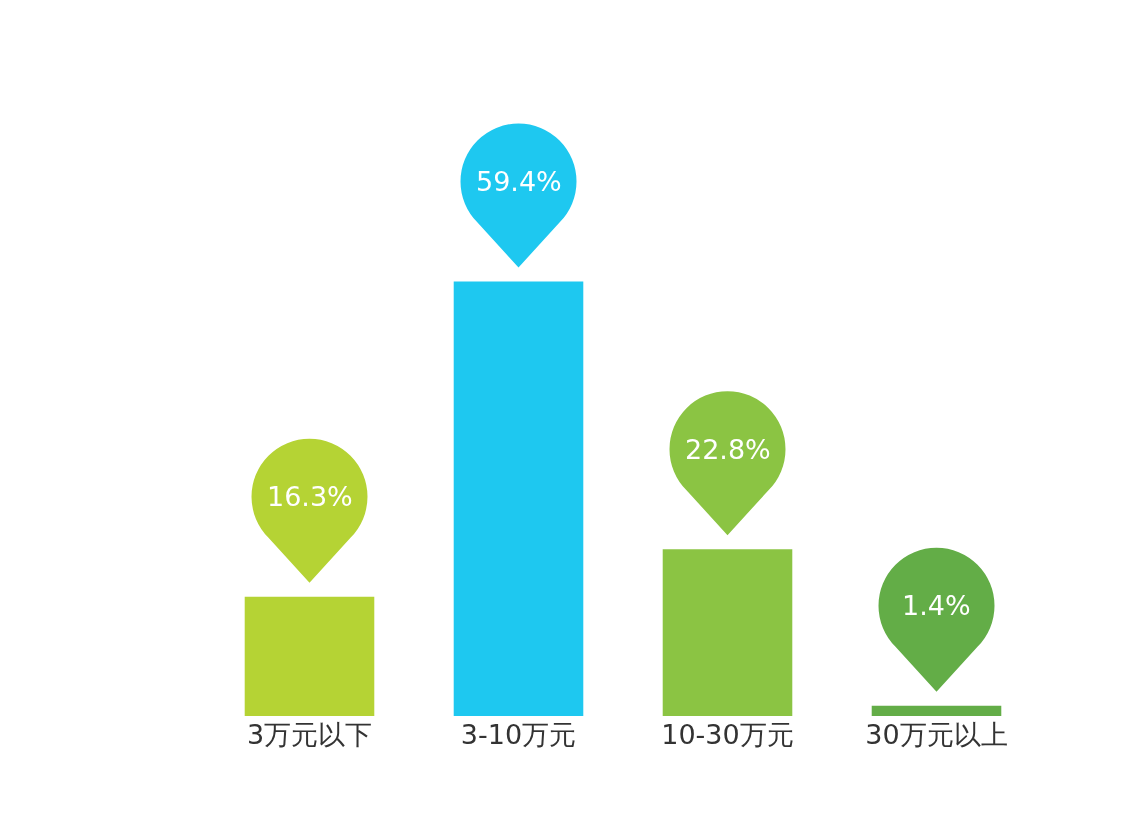 The height and width of the screenshot is (822, 1135). I want to click on x-tick-label: 10-30万元, so click(727, 734).